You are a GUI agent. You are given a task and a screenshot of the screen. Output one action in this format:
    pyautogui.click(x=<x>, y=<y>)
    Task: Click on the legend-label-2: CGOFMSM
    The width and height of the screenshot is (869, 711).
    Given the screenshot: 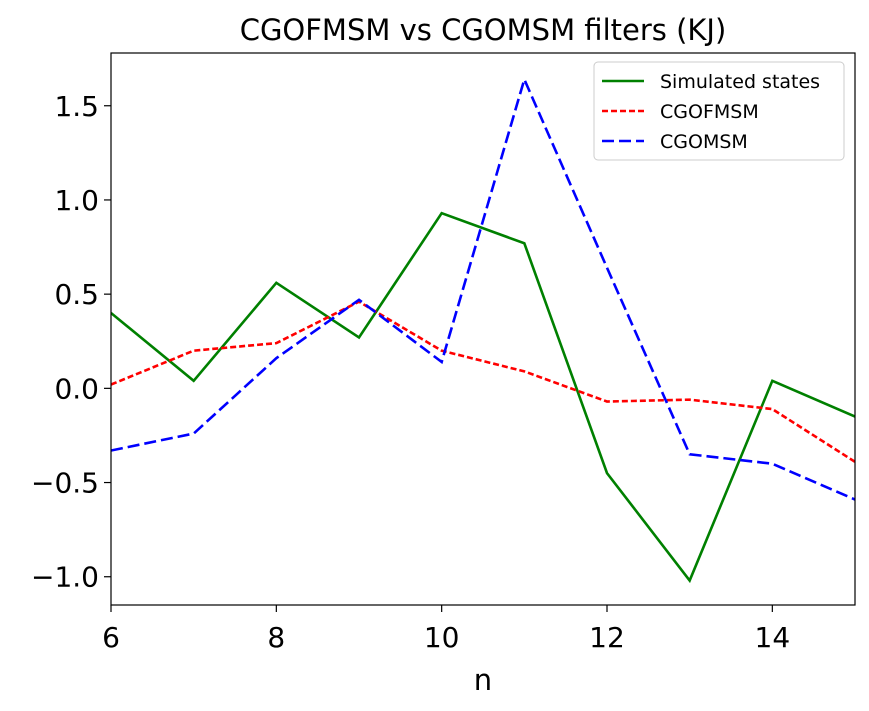 What is the action you would take?
    pyautogui.click(x=709, y=112)
    